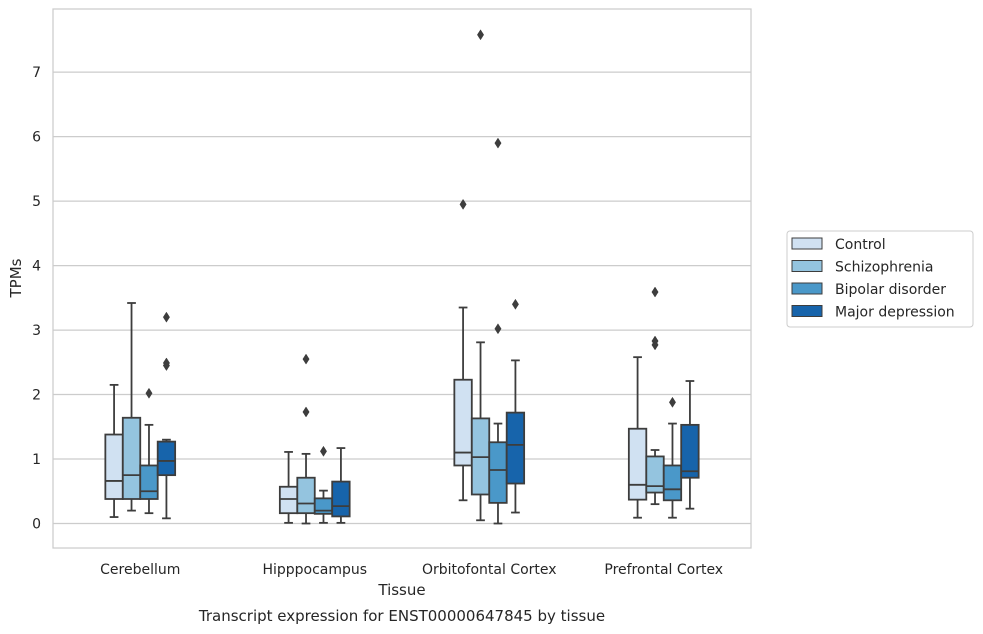 This screenshot has width=983, height=634. I want to click on y-tick-labels: 0 1 2 3 4 5 6 7, so click(36, 298).